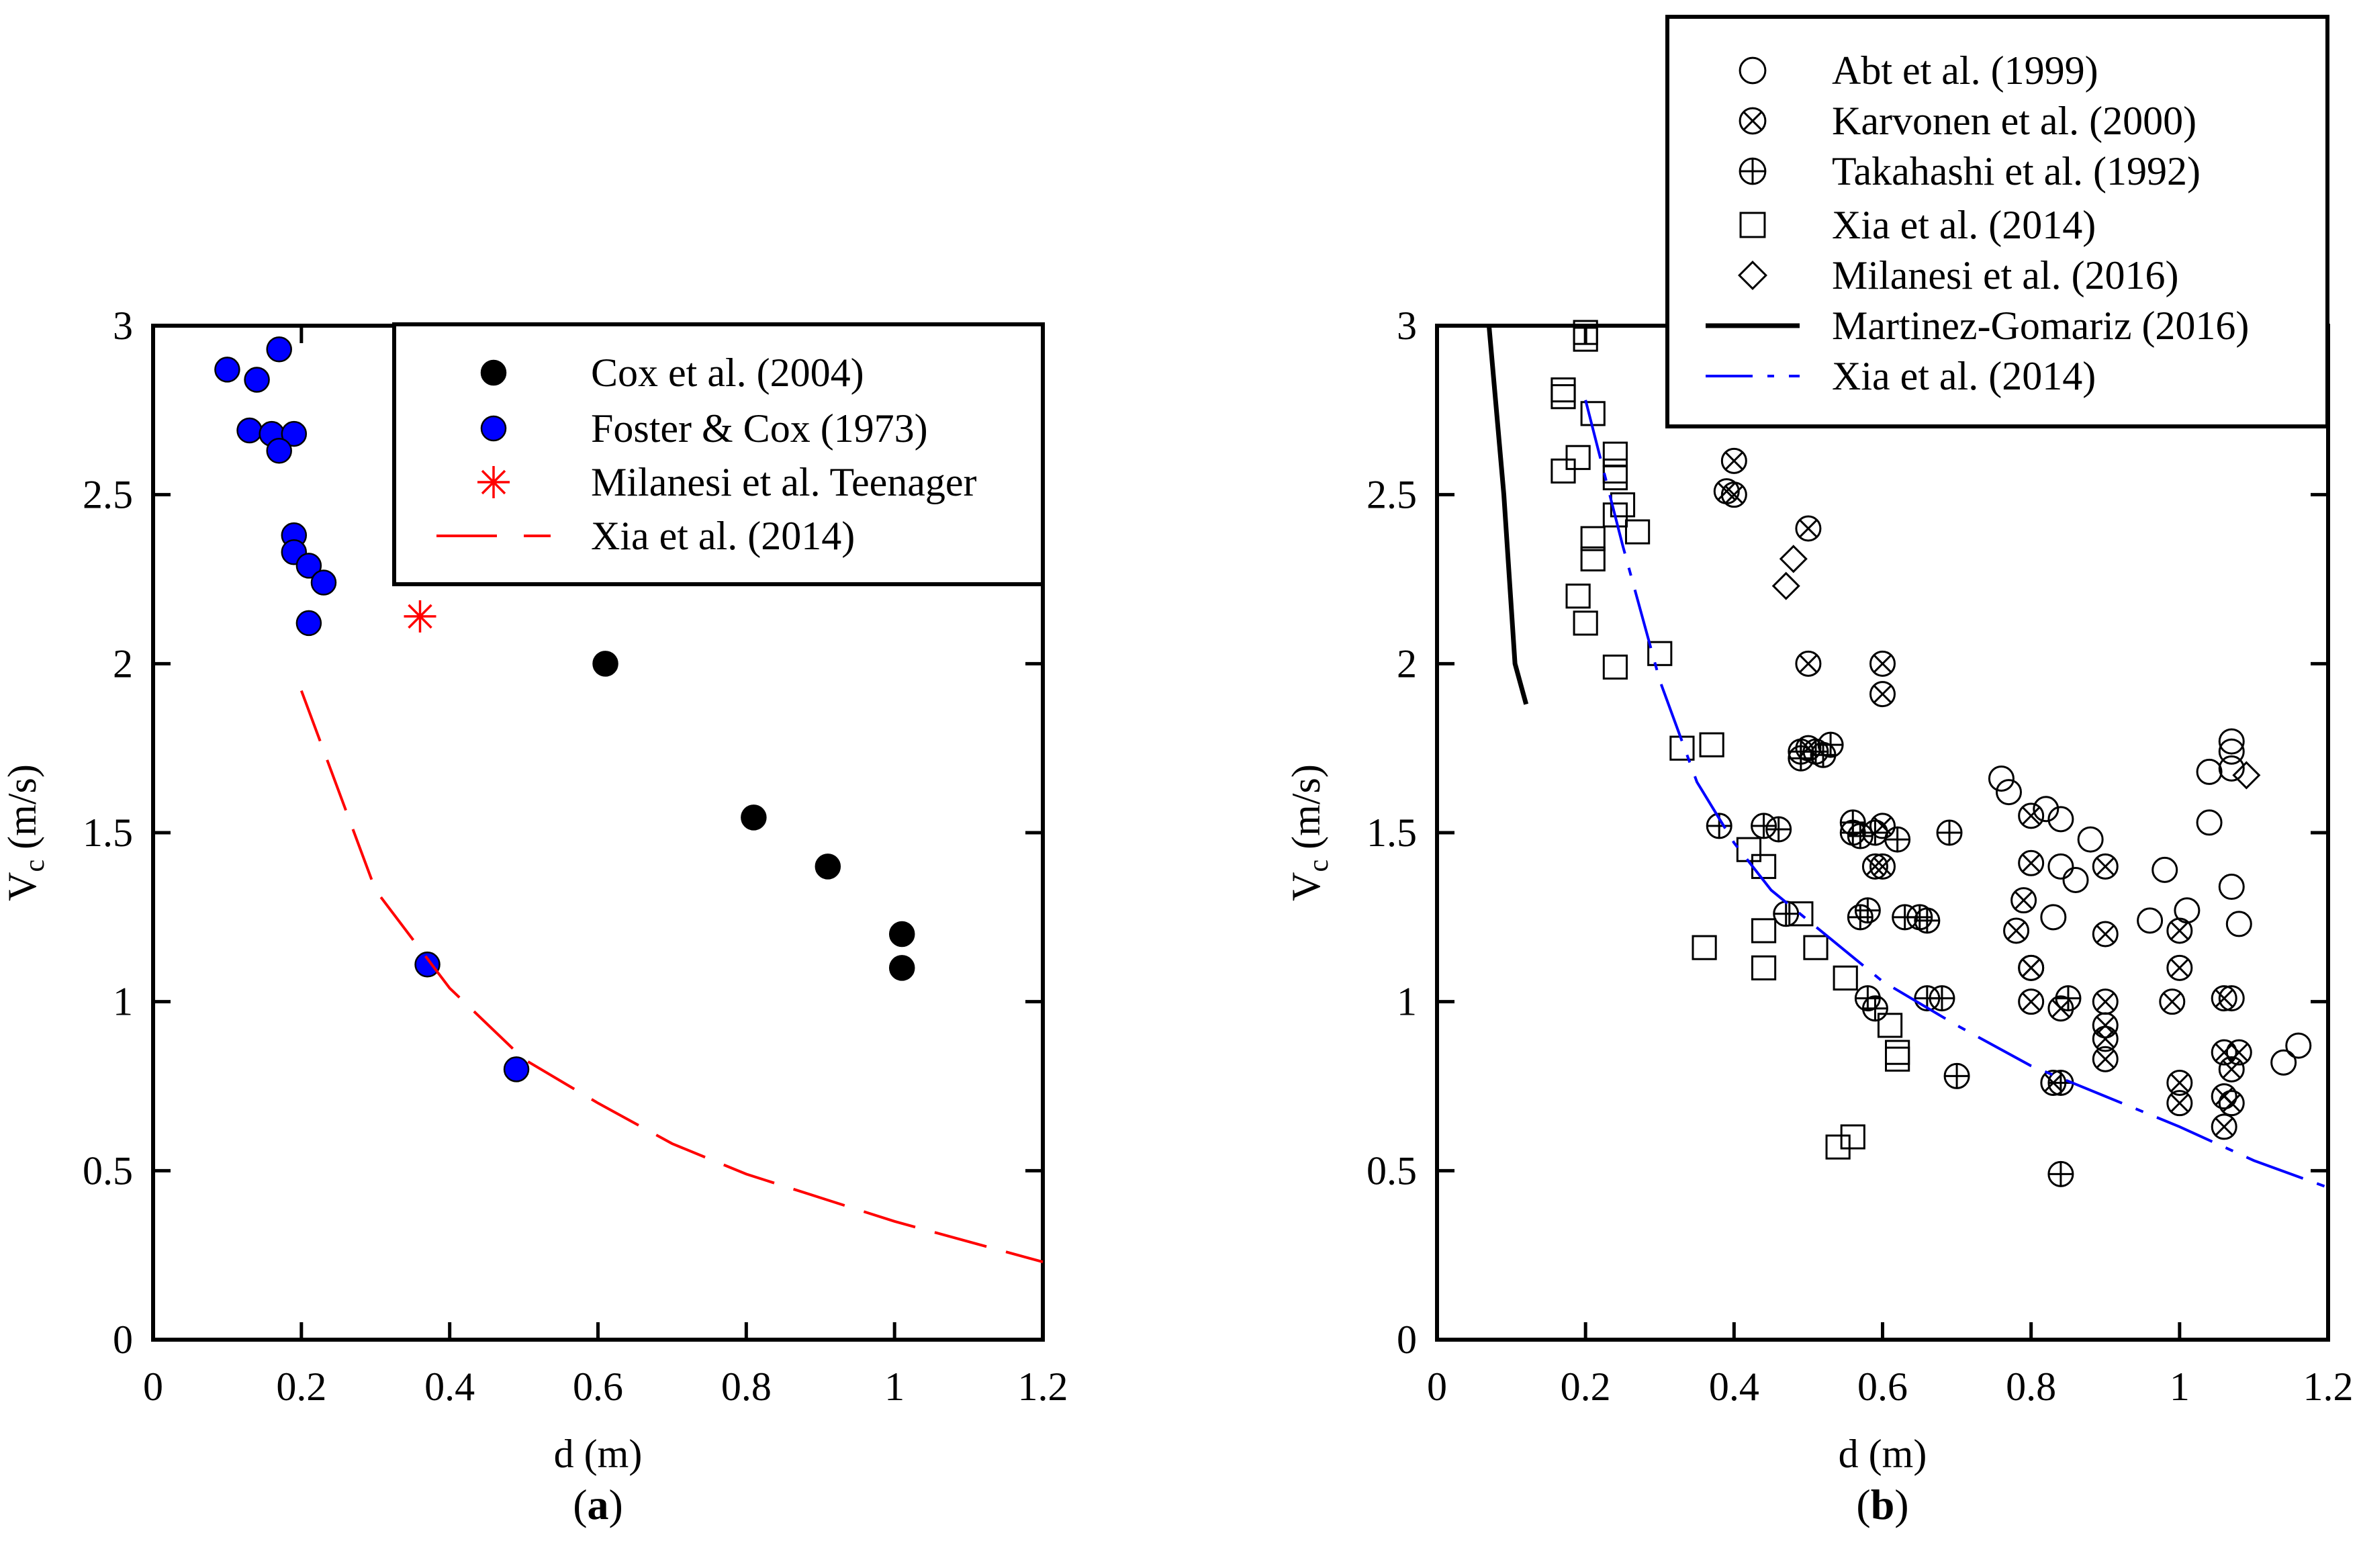 The image size is (2359, 1568). Describe the element at coordinates (1882, 1387) in the screenshot. I see `x-tick-label: 0.6` at that location.